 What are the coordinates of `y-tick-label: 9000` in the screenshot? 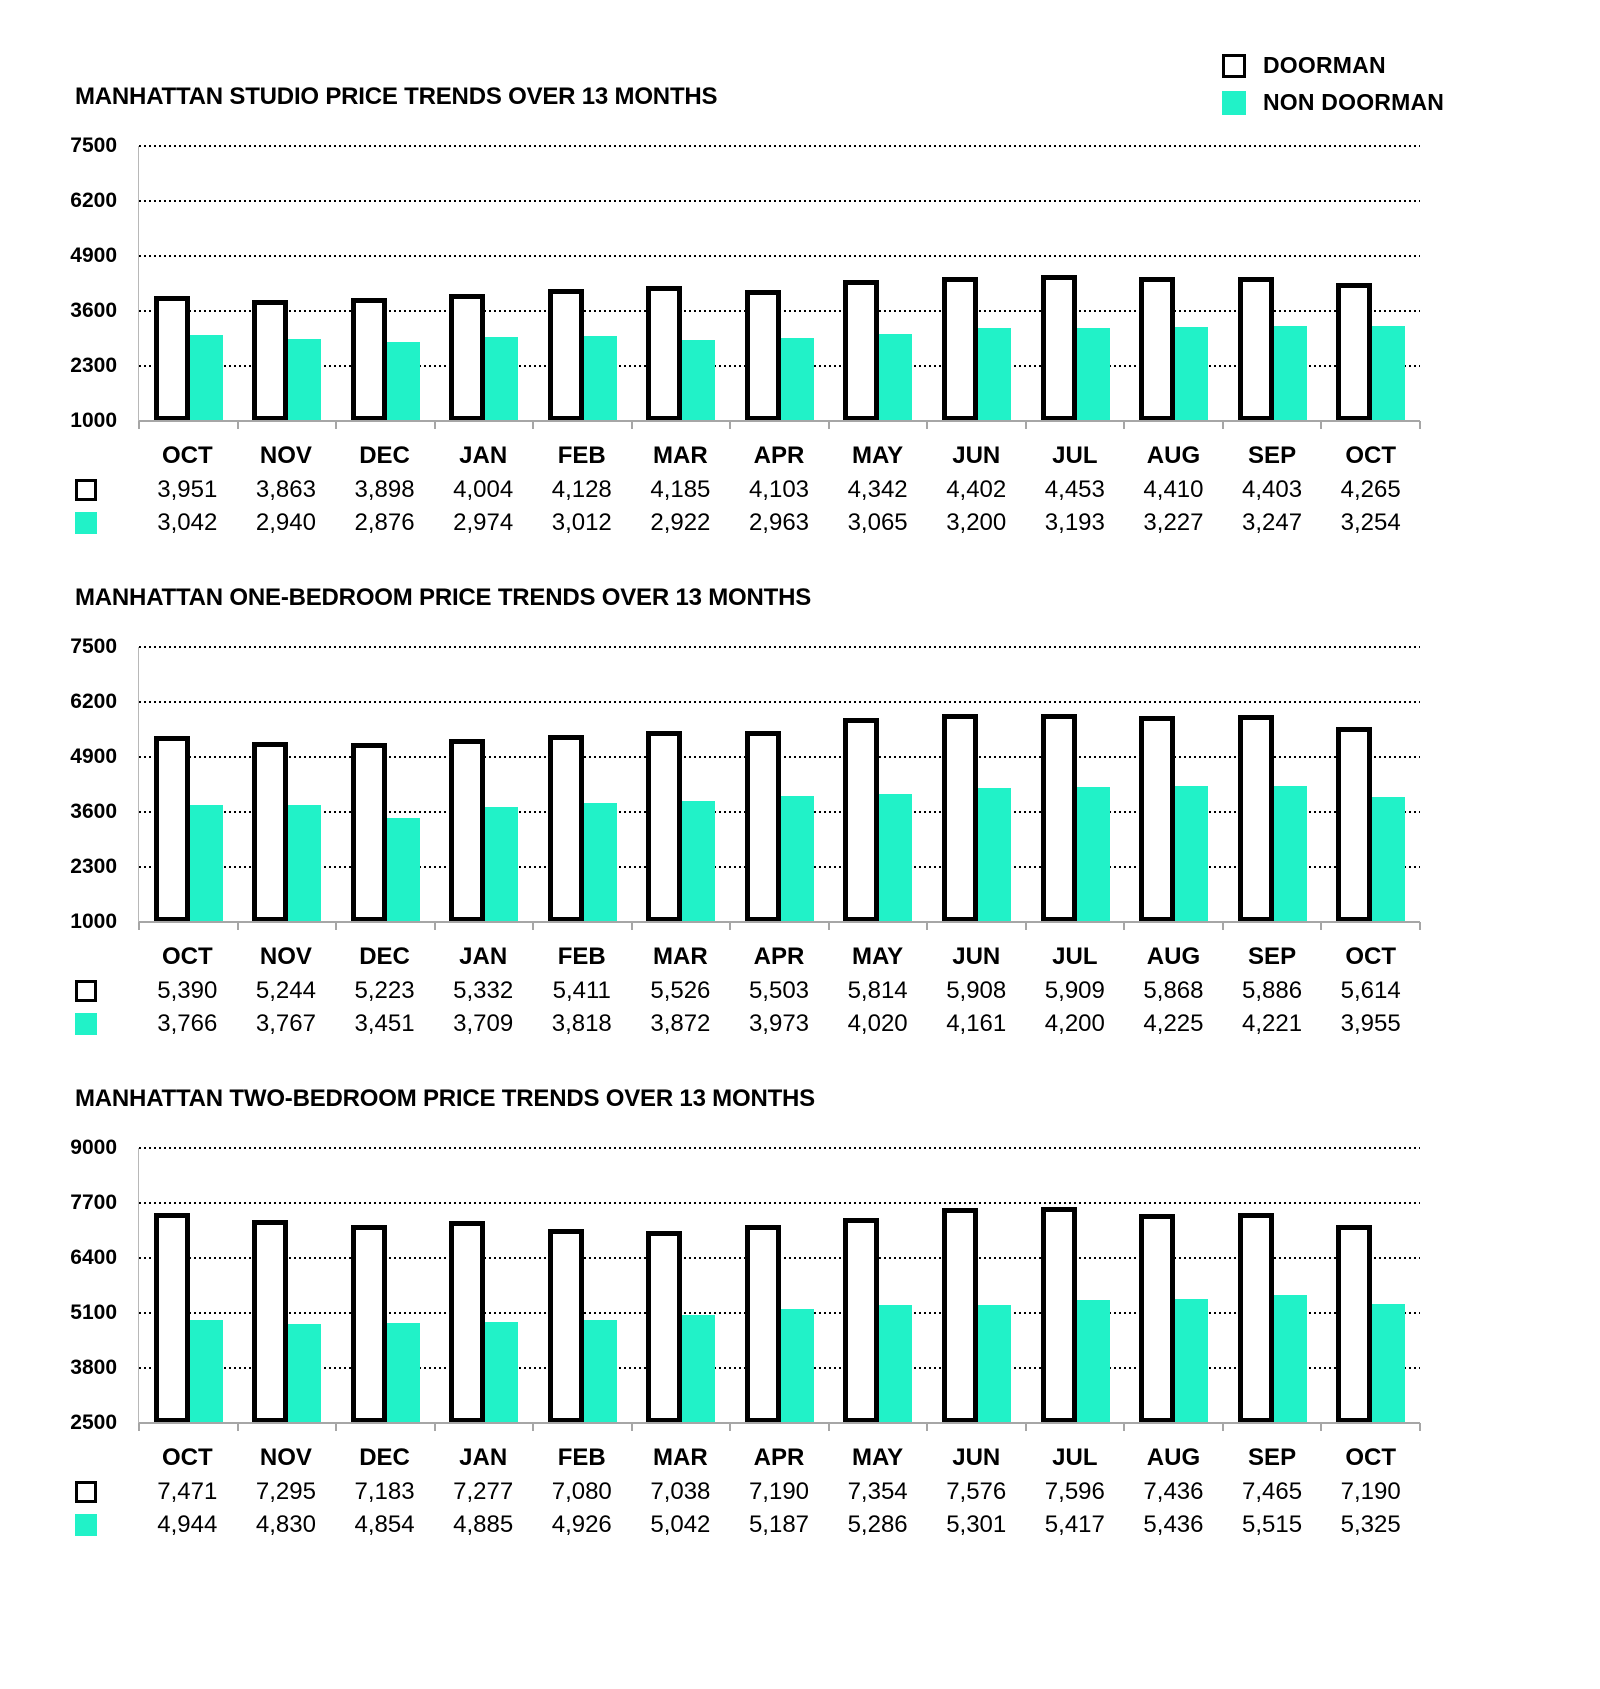 It's located at (93, 1147).